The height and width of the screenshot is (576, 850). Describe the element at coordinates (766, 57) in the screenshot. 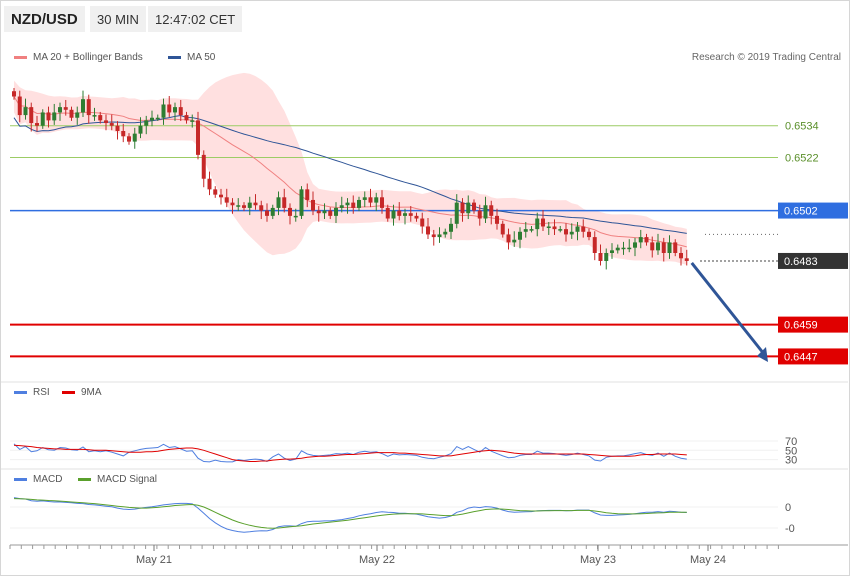

I see `credit-text: Research © 2019 Trading Central` at that location.